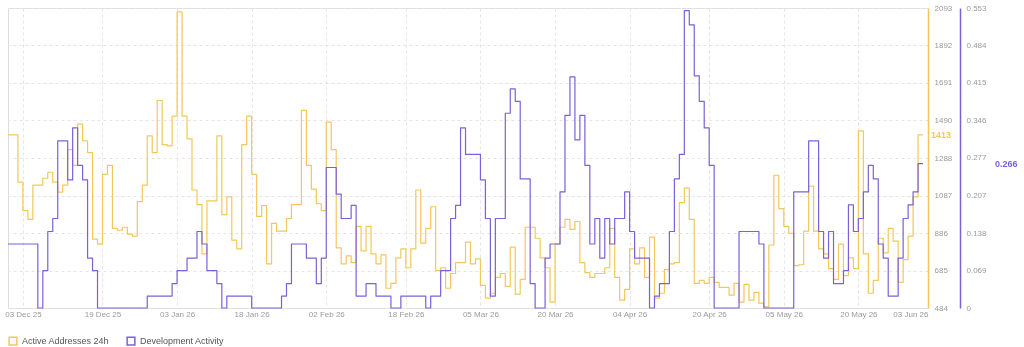 The image size is (1024, 347). Describe the element at coordinates (630, 314) in the screenshot. I see `x-tick-label: 04 Apr 26` at that location.